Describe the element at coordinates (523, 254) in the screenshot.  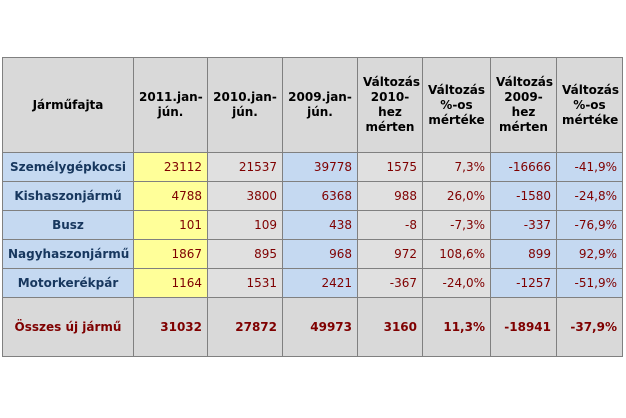
I see `cell: 899` at that location.